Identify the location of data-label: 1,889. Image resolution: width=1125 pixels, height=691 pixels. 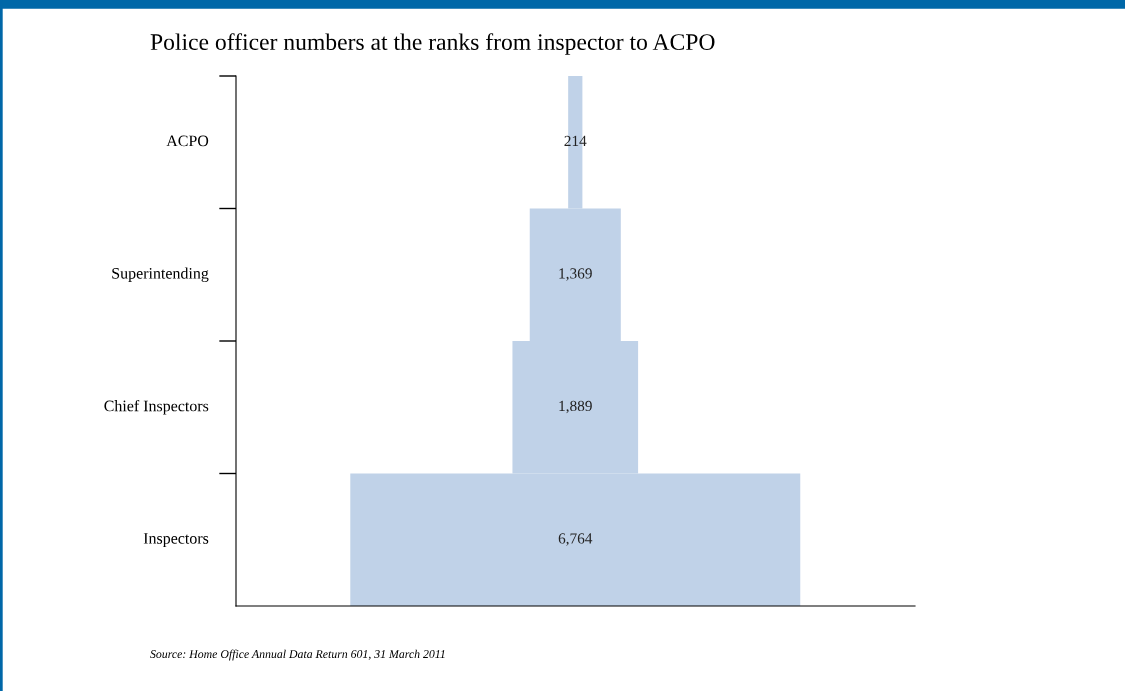
(575, 407).